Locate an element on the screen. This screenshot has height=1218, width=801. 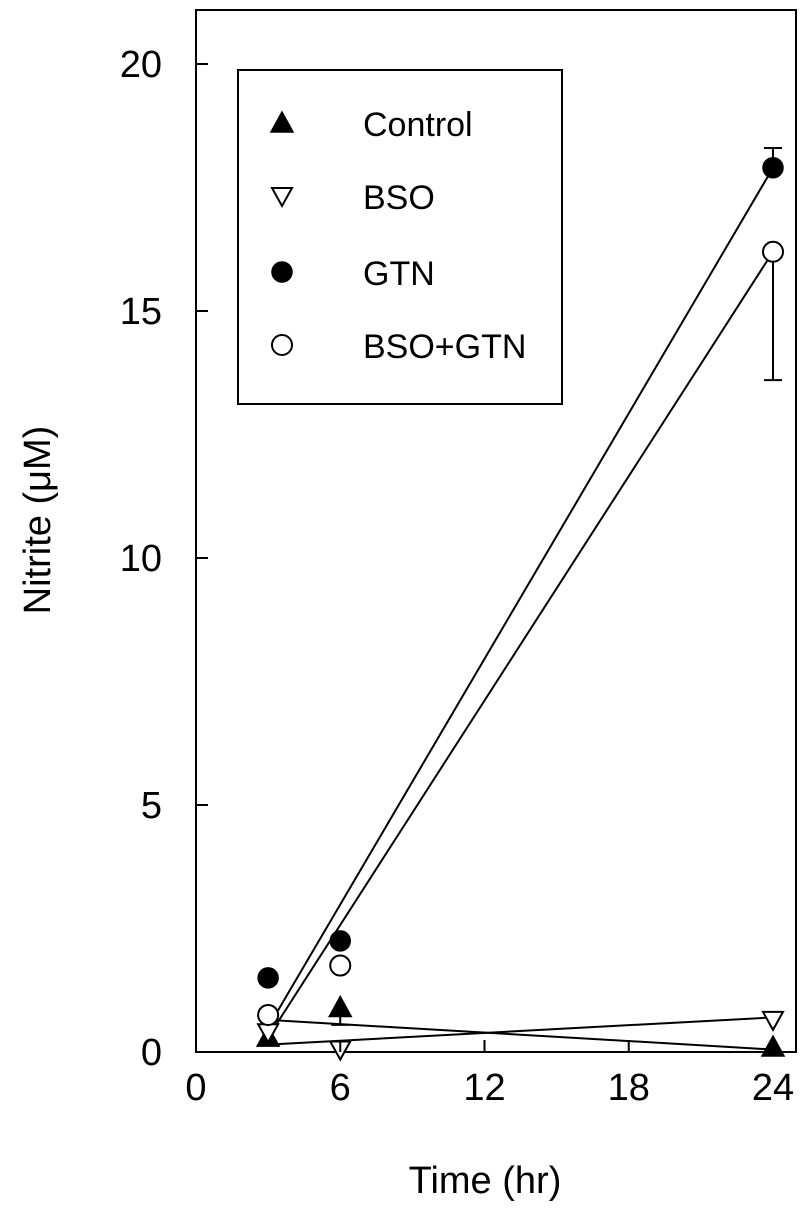
fit-line-bso is located at coordinates (521, 1031).